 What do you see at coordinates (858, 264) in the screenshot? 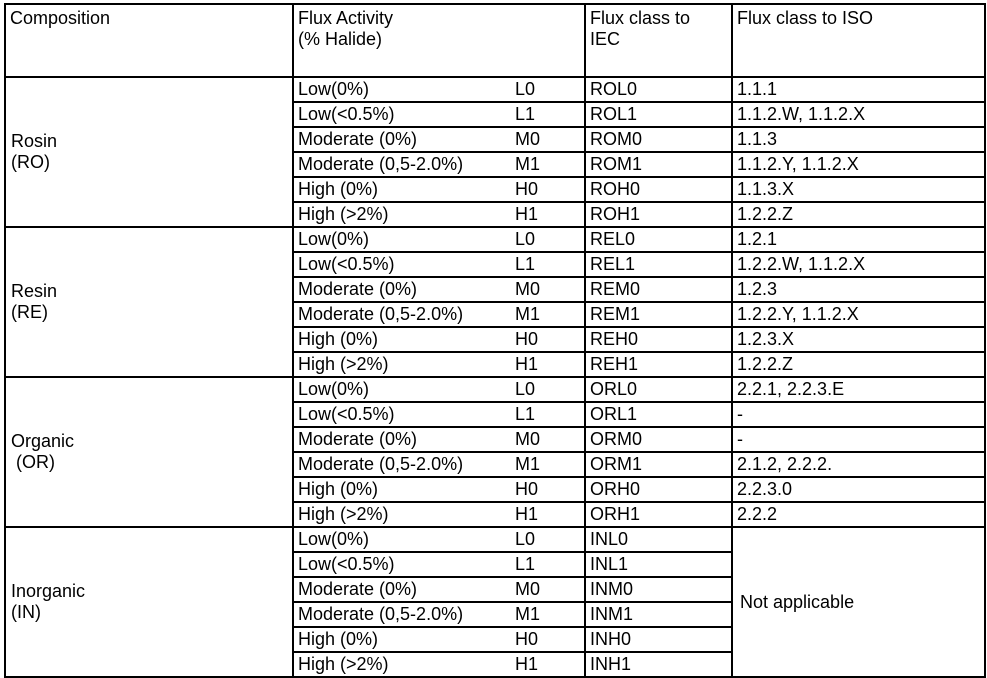
I see `iso-class-cell: 1.2.2.W, 1.1.2.X` at bounding box center [858, 264].